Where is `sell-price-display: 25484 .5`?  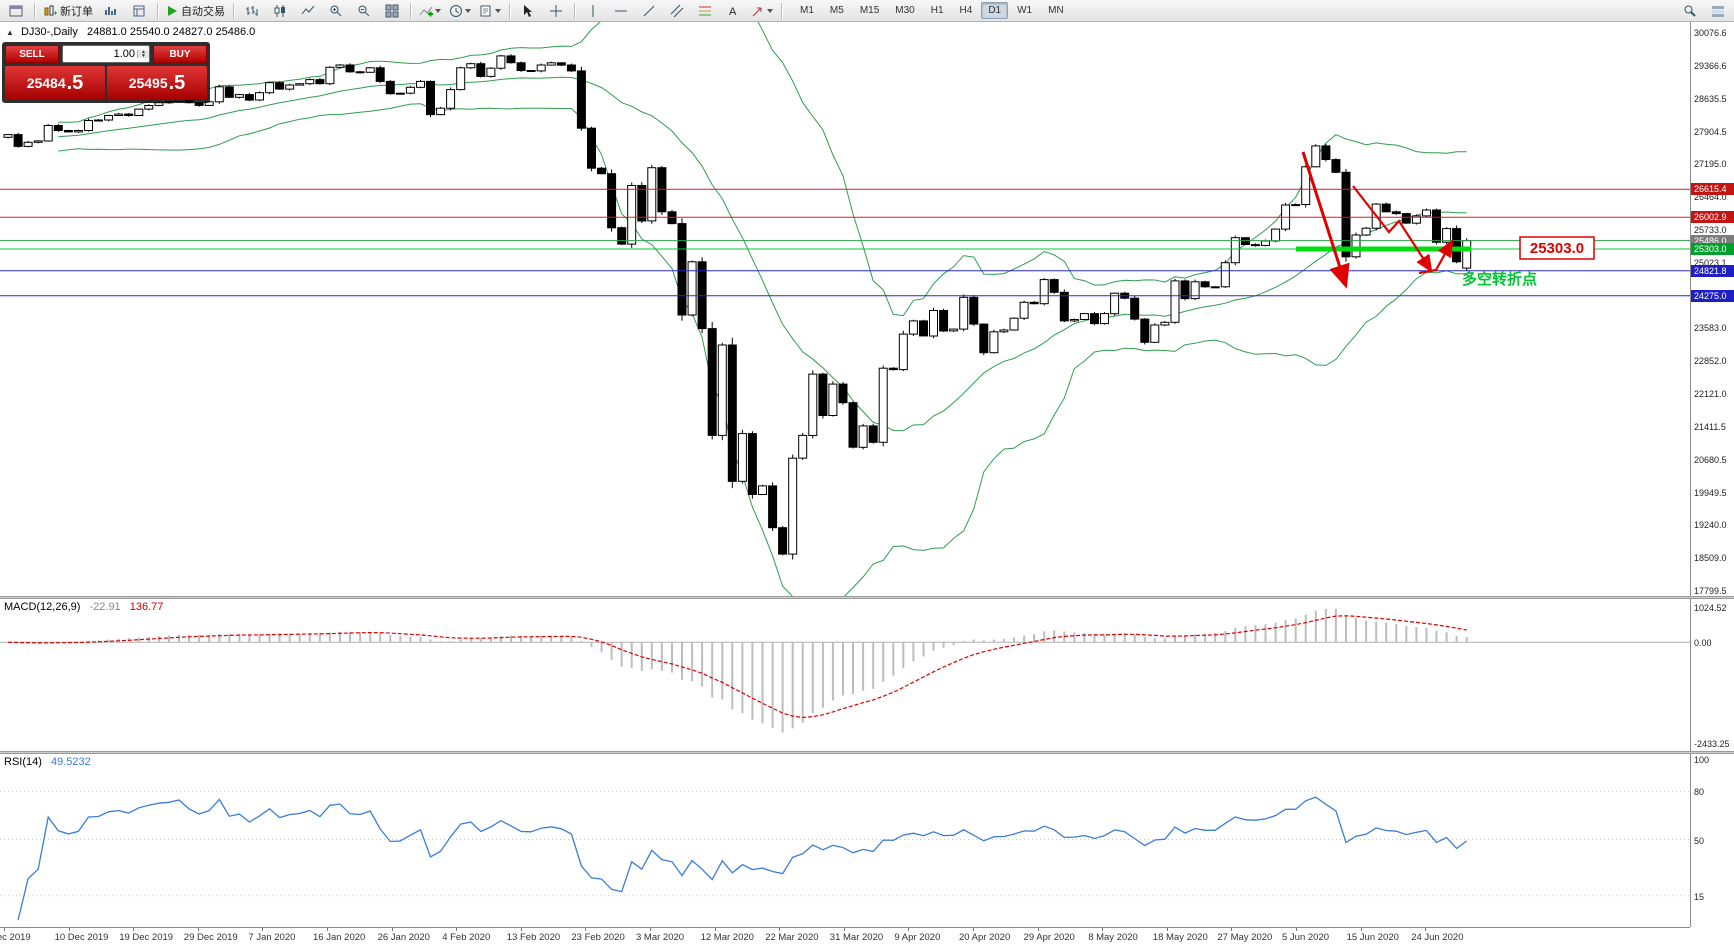
sell-price-display: 25484 .5 is located at coordinates (55, 83).